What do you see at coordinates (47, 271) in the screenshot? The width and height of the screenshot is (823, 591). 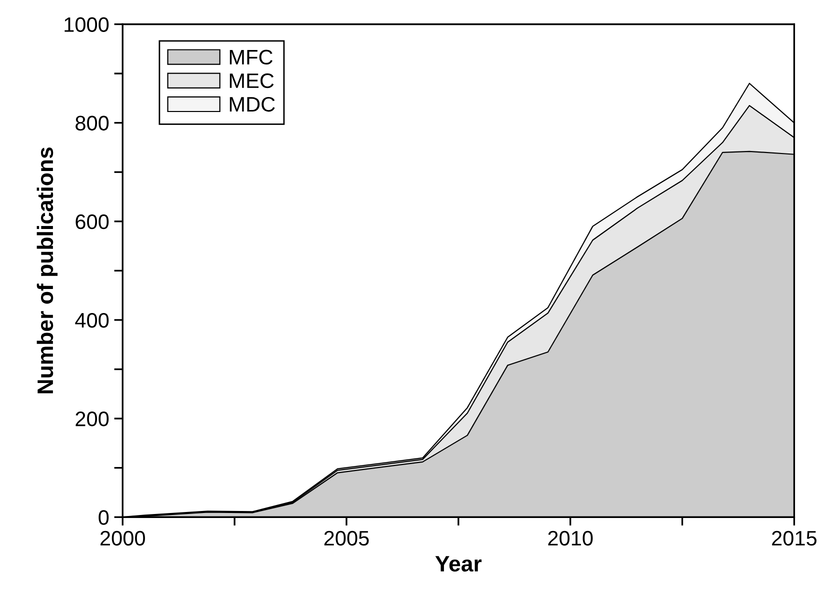 I see `y-axis-title: Number of publications` at bounding box center [47, 271].